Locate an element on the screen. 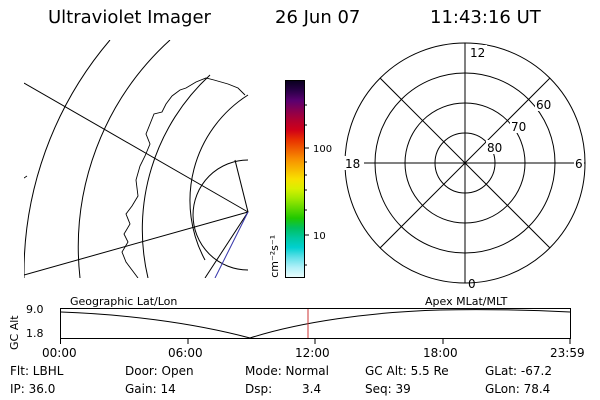 The image size is (600, 400). y-tick-1-8: 1.8 is located at coordinates (35, 333).